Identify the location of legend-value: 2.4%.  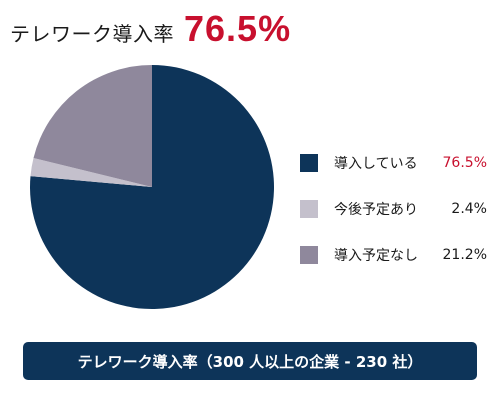
(469, 209).